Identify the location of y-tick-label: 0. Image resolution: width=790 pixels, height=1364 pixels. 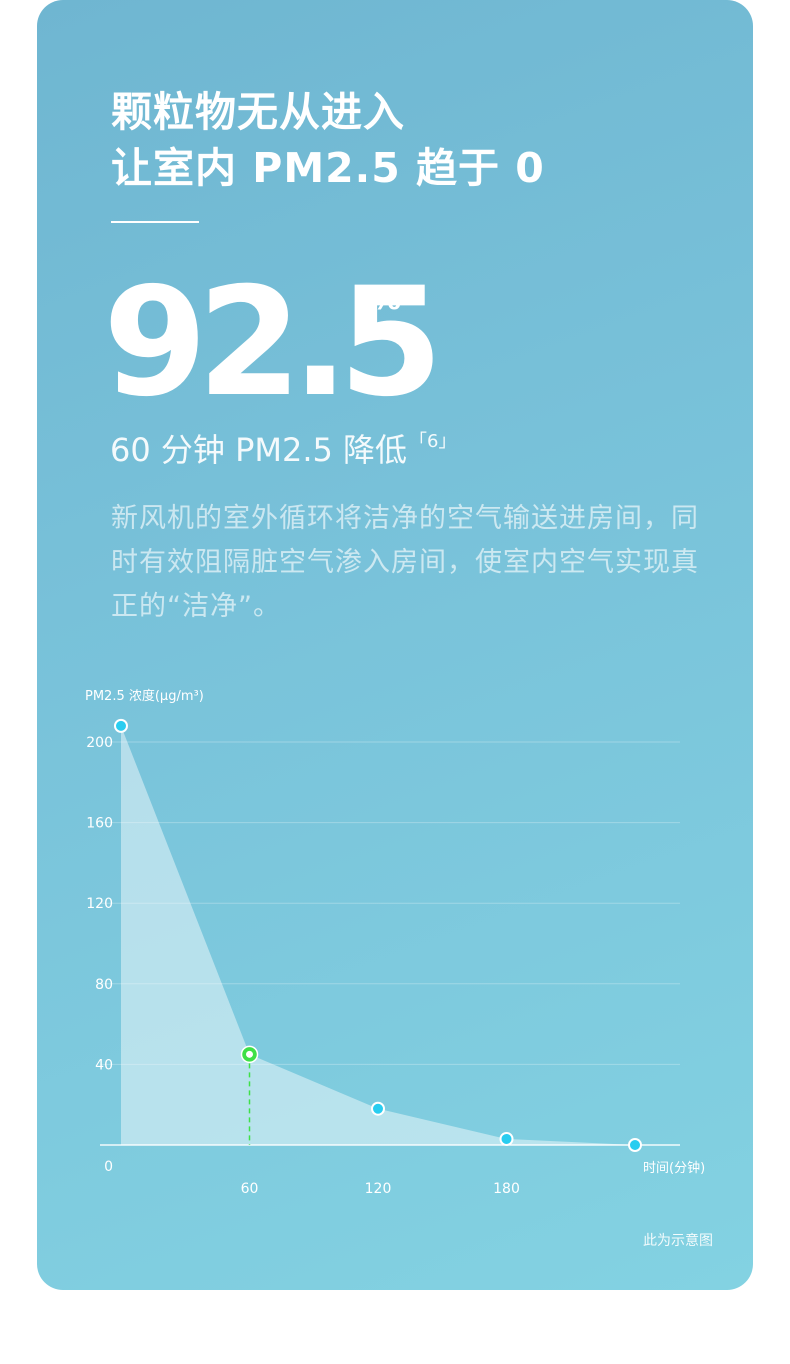
(108, 1167).